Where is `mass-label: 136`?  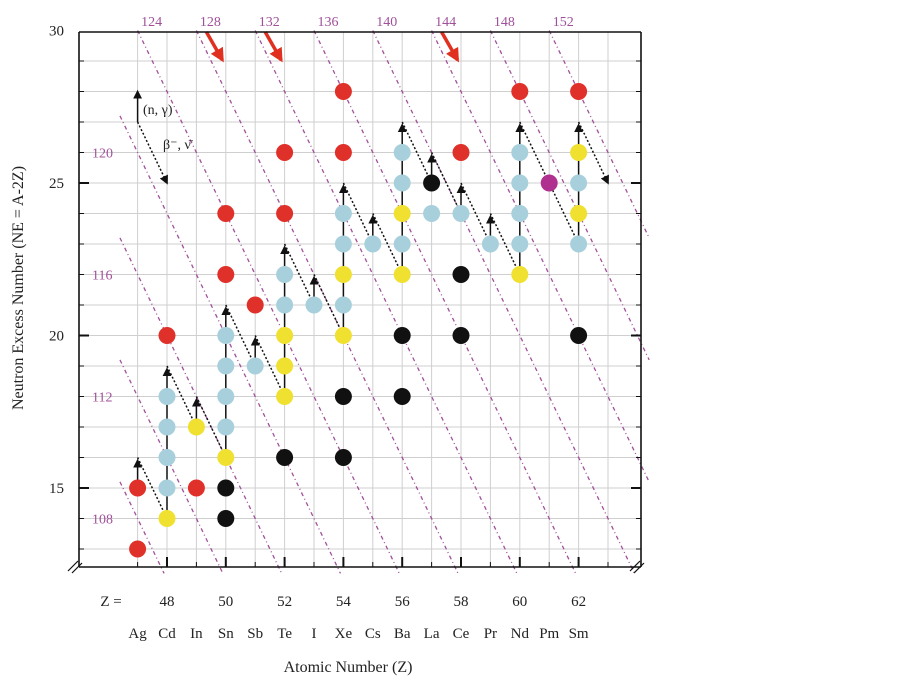 mass-label: 136 is located at coordinates (328, 22).